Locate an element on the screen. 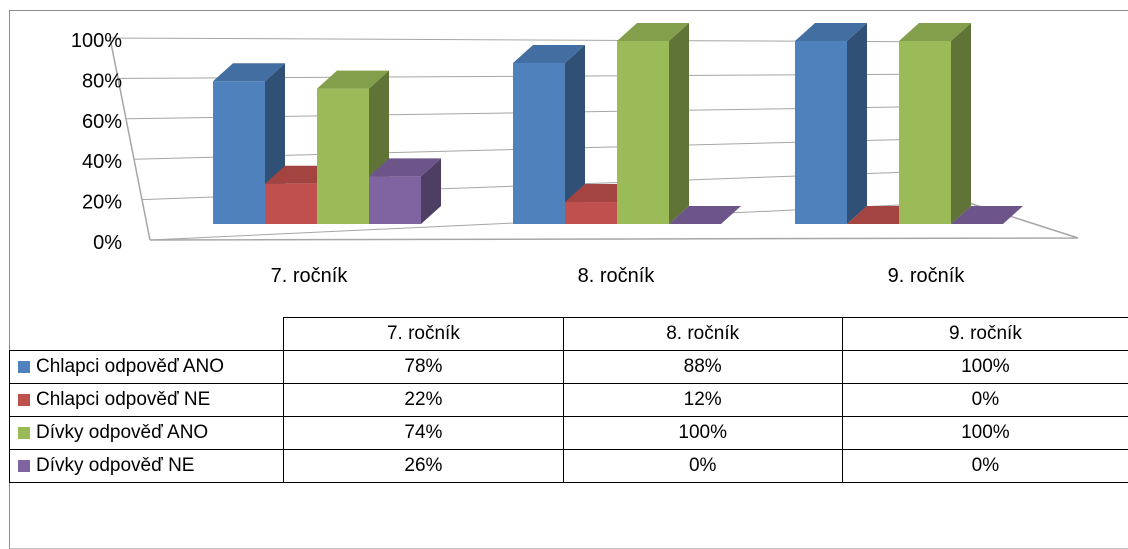  y-tick-label: 80% is located at coordinates (102, 81).